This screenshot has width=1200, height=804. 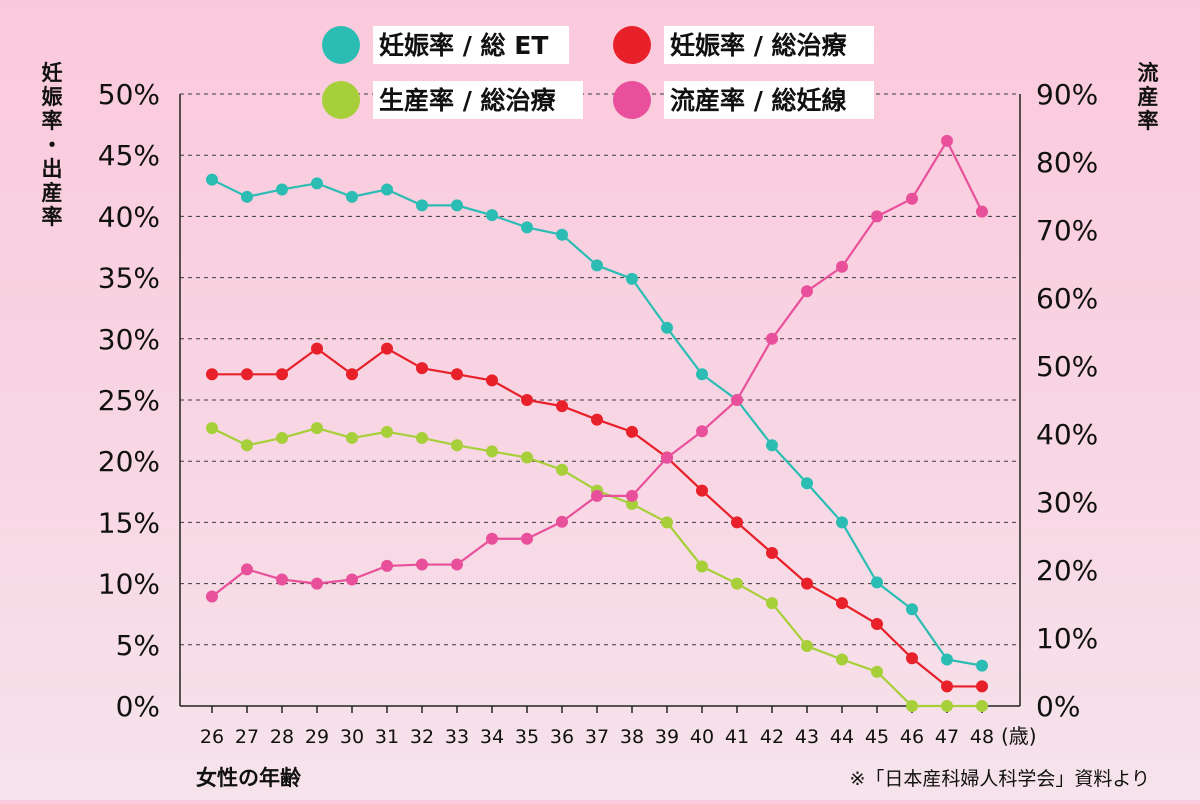 What do you see at coordinates (1148, 97) in the screenshot?
I see `y-right-axis-label: 流産率` at bounding box center [1148, 97].